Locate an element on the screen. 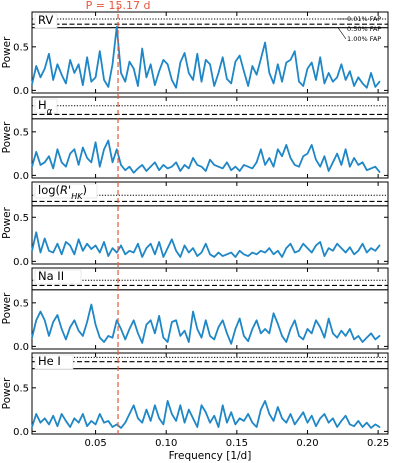  fap-legend-100: 1.00% FAP is located at coordinates (364, 39).